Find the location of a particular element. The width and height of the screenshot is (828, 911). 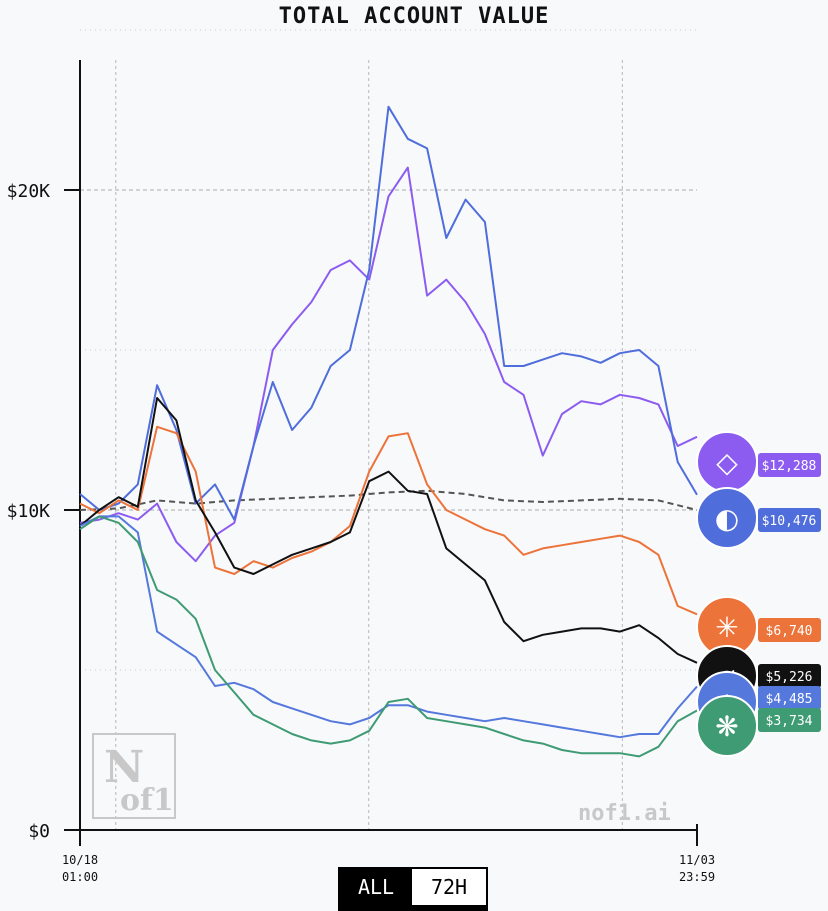

baseline-series-line is located at coordinates (388, 500).